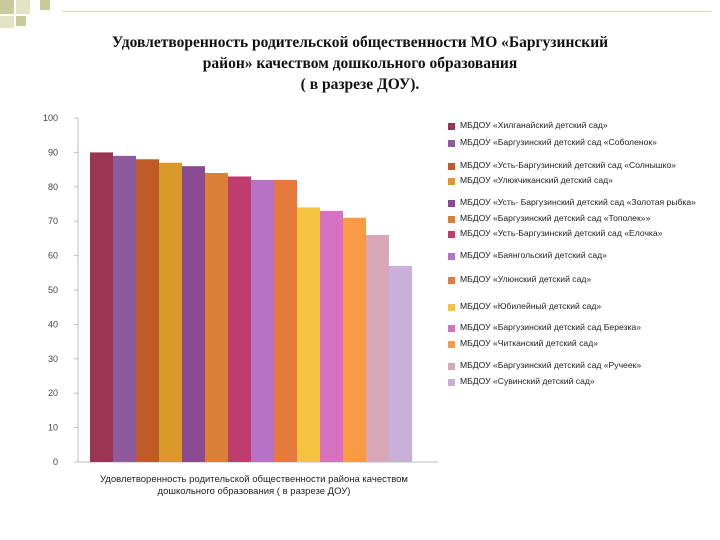  I want to click on legend-label: МБДОУ «Улюнский детский сад», so click(526, 279).